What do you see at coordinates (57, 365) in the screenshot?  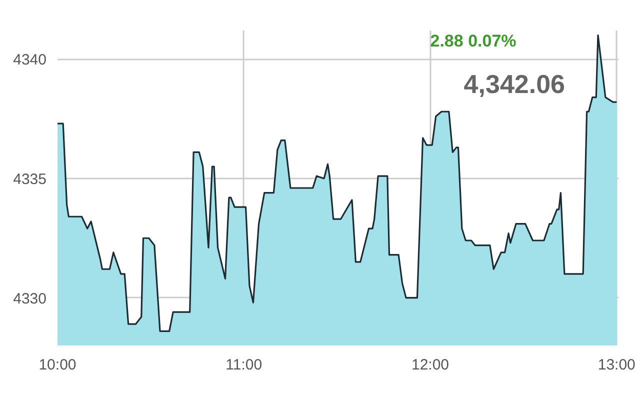 I see `x-tick-label: 10:00` at bounding box center [57, 365].